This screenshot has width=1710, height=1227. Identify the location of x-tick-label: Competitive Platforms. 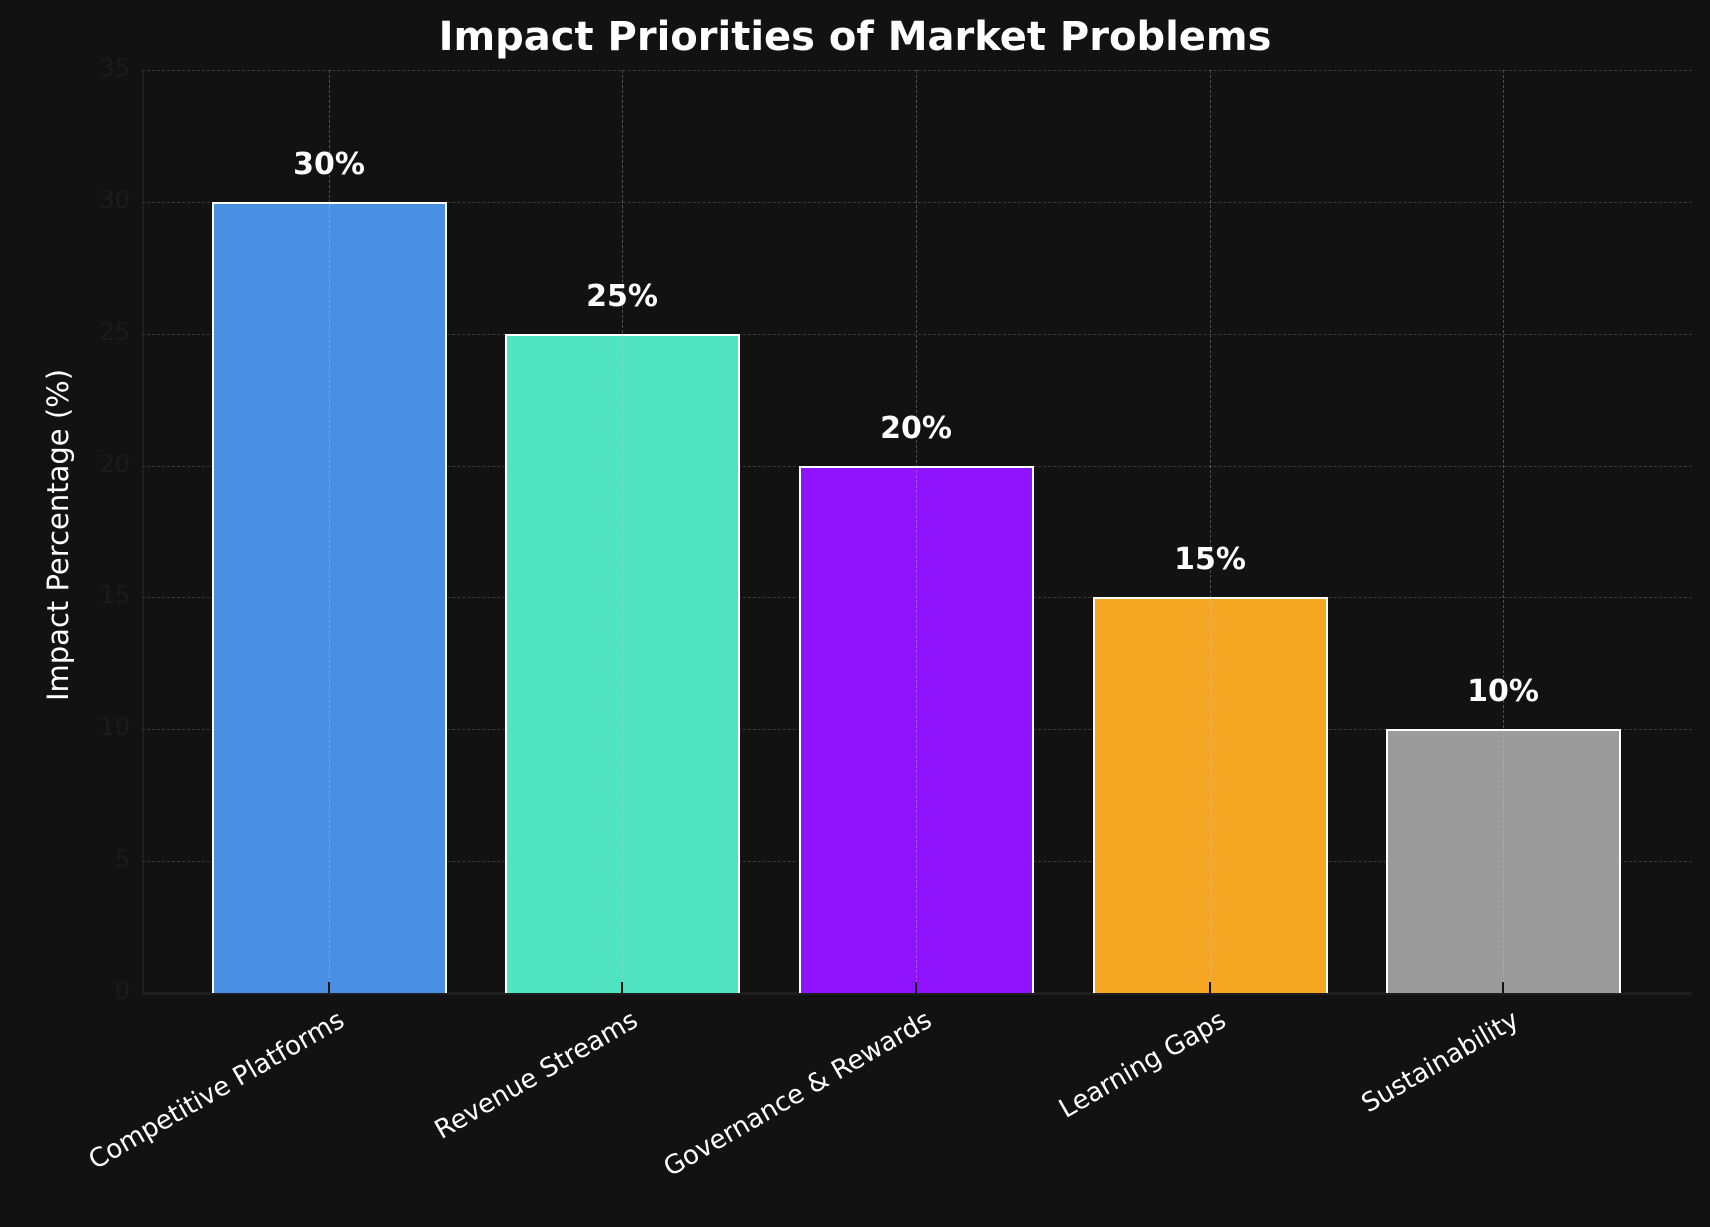
(216, 1090).